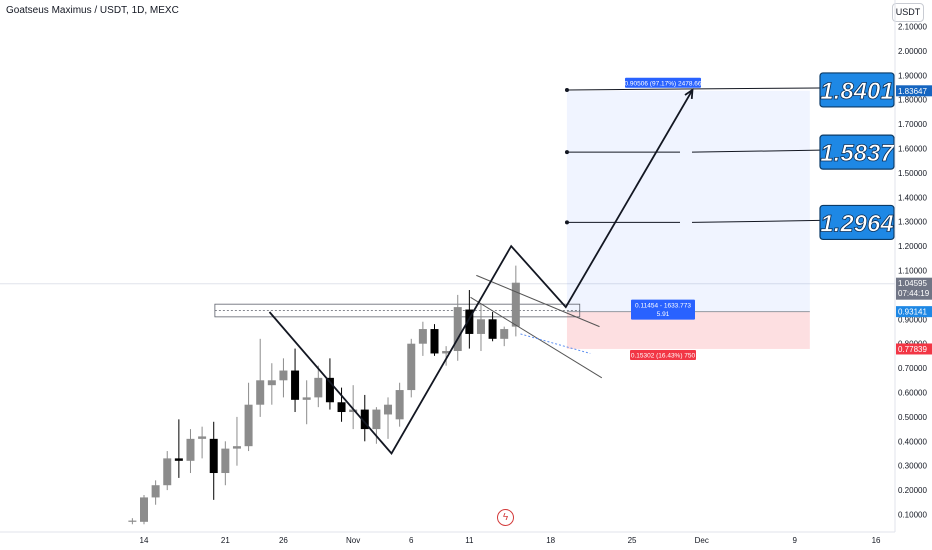  I want to click on x-tick-label: 21, so click(225, 540).